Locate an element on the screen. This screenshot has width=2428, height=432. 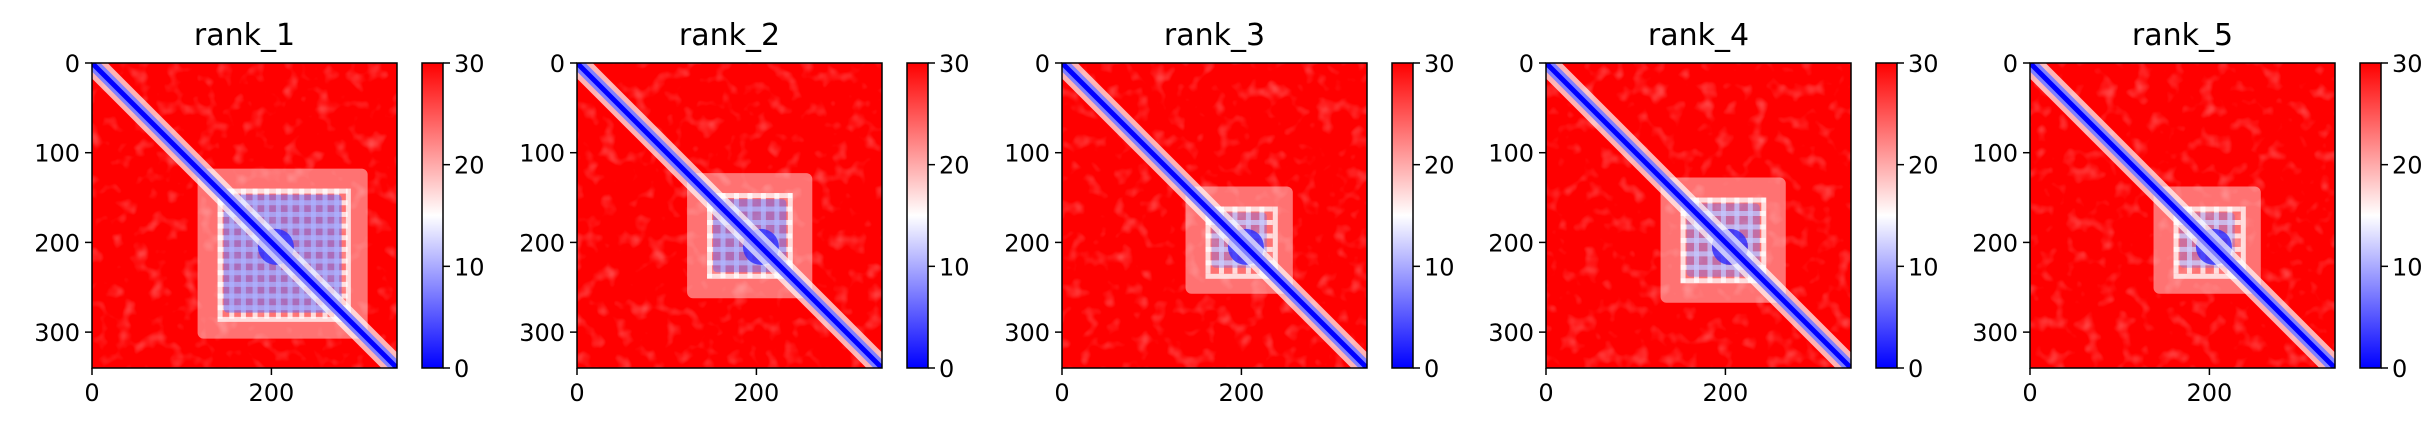
panel-title: rank_1 is located at coordinates (244, 35).